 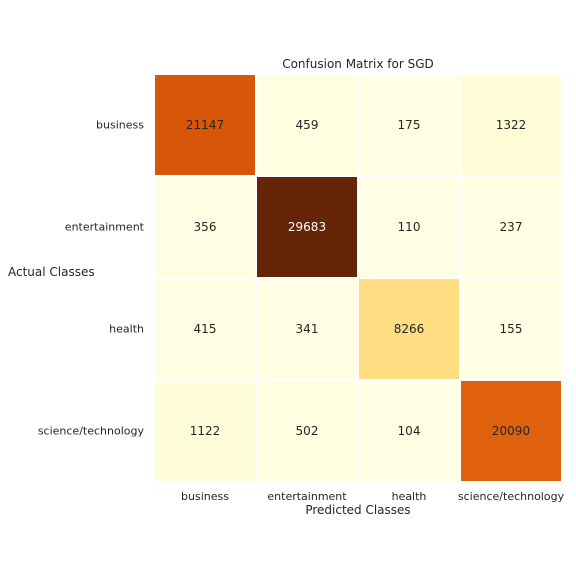 I want to click on cell-value-r0-c0: 21147, so click(x=205, y=125).